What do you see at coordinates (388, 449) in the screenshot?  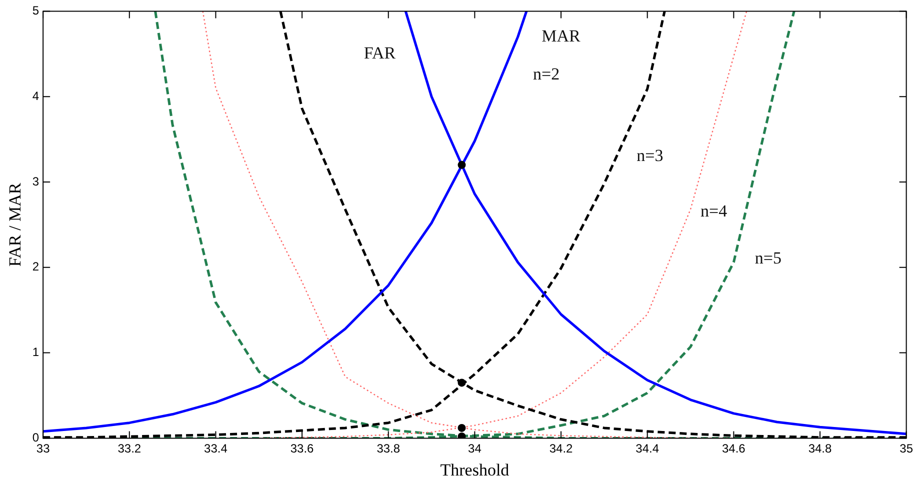 I see `x-tick-label: 33.8` at bounding box center [388, 449].